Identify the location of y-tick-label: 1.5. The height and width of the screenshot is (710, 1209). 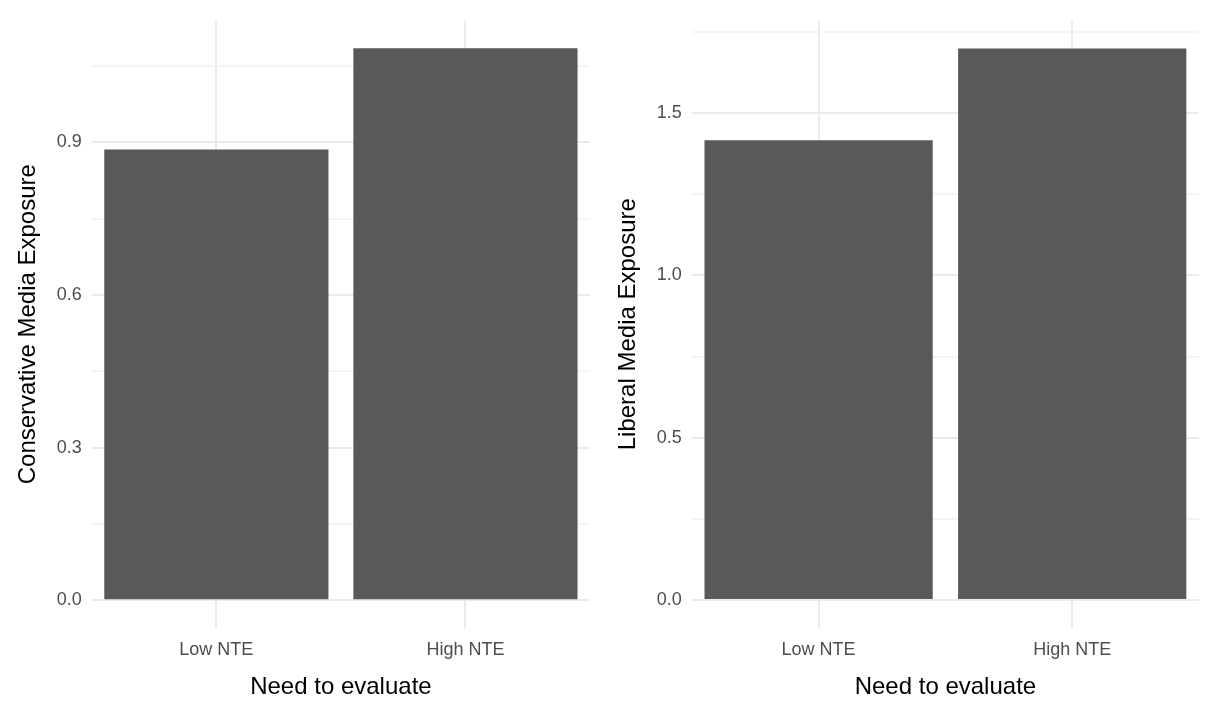
(669, 111).